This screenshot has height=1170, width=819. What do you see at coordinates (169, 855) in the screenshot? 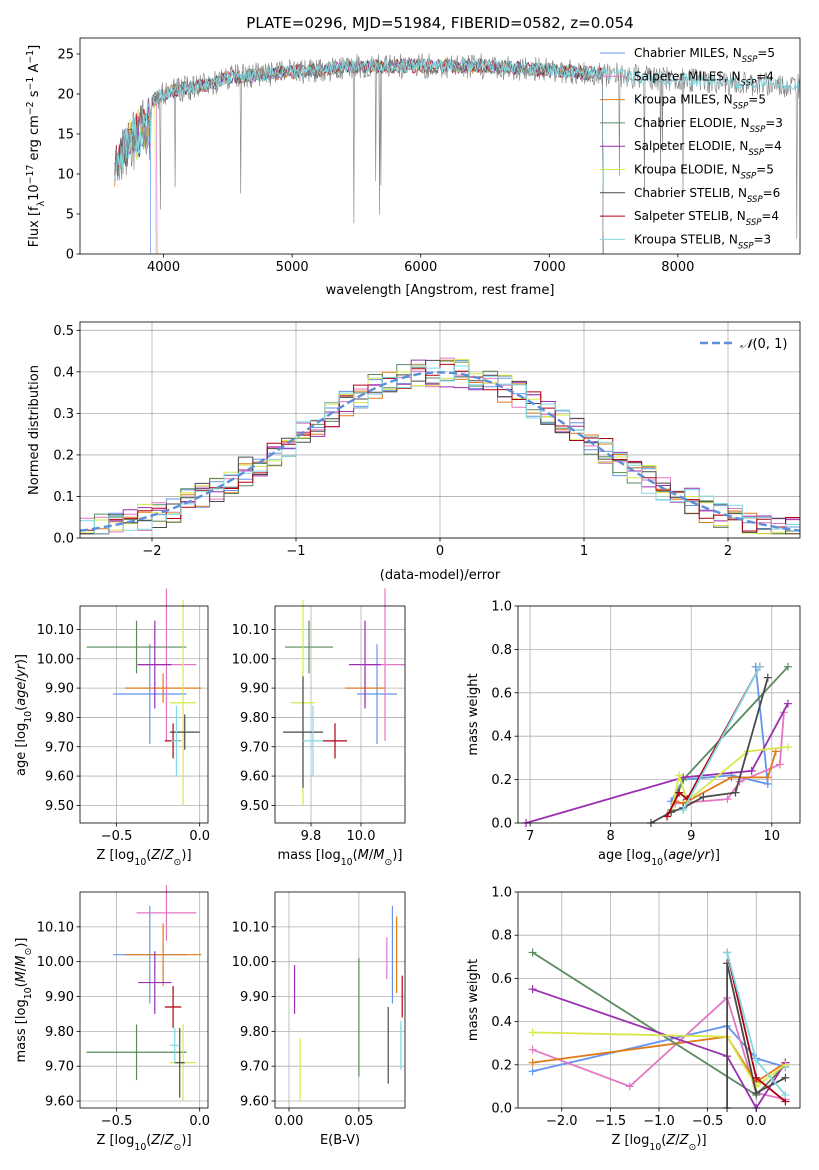
I see `label-part: Z` at bounding box center [169, 855].